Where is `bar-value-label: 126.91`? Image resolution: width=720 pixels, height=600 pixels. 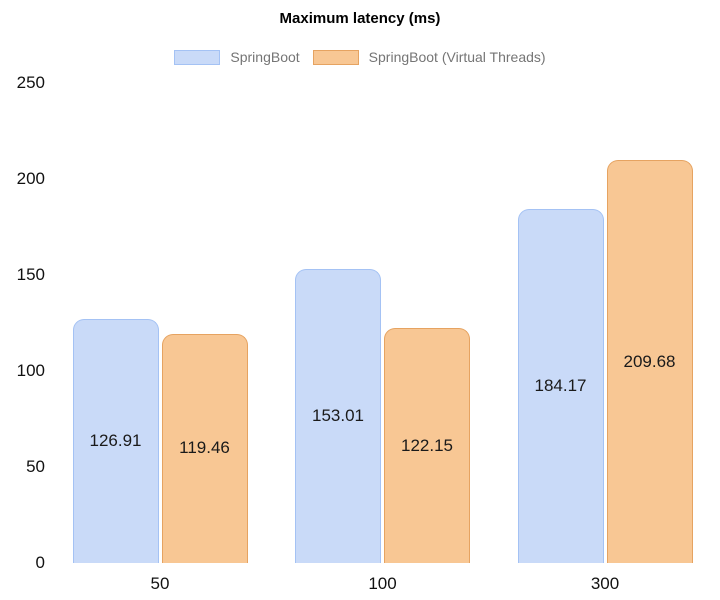 bar-value-label: 126.91 is located at coordinates (115, 441).